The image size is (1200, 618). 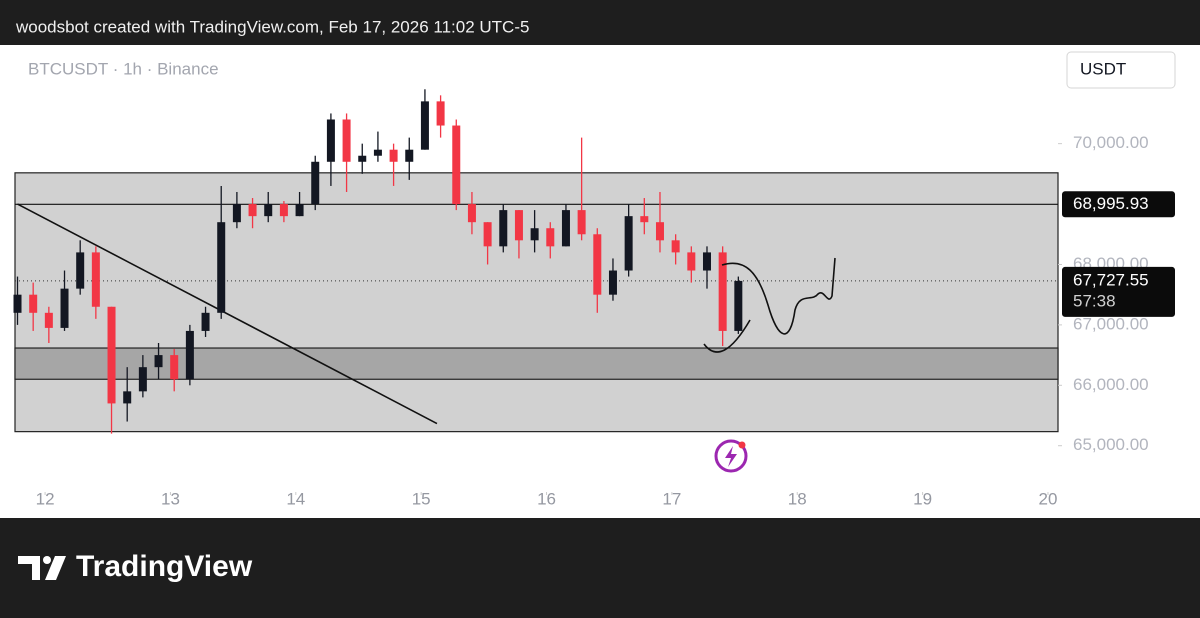 What do you see at coordinates (1111, 203) in the screenshot?
I see `price-badge-label: 68,995.93` at bounding box center [1111, 203].